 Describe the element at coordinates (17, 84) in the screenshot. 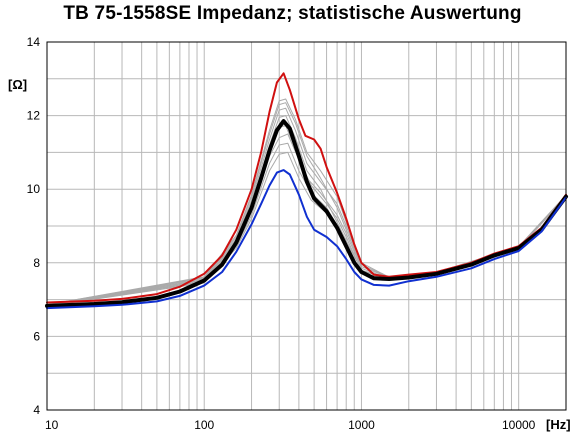

I see `y-axis-unit: [Ω]` at that location.